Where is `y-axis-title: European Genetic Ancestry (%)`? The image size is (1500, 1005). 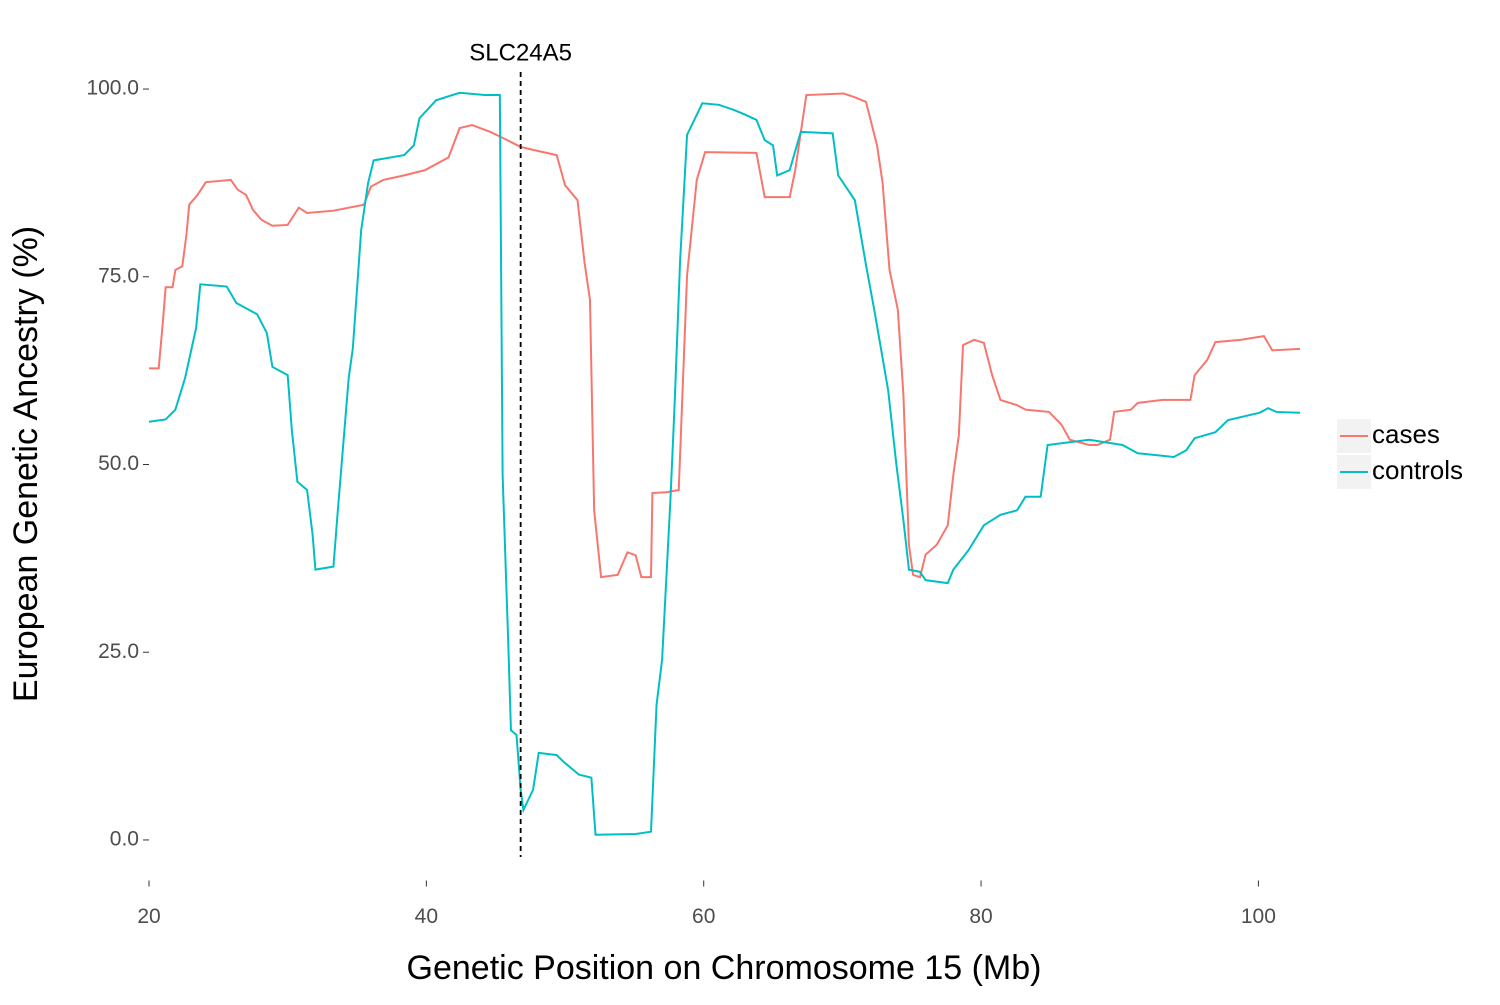 y-axis-title: European Genetic Ancestry (%) is located at coordinates (26, 464).